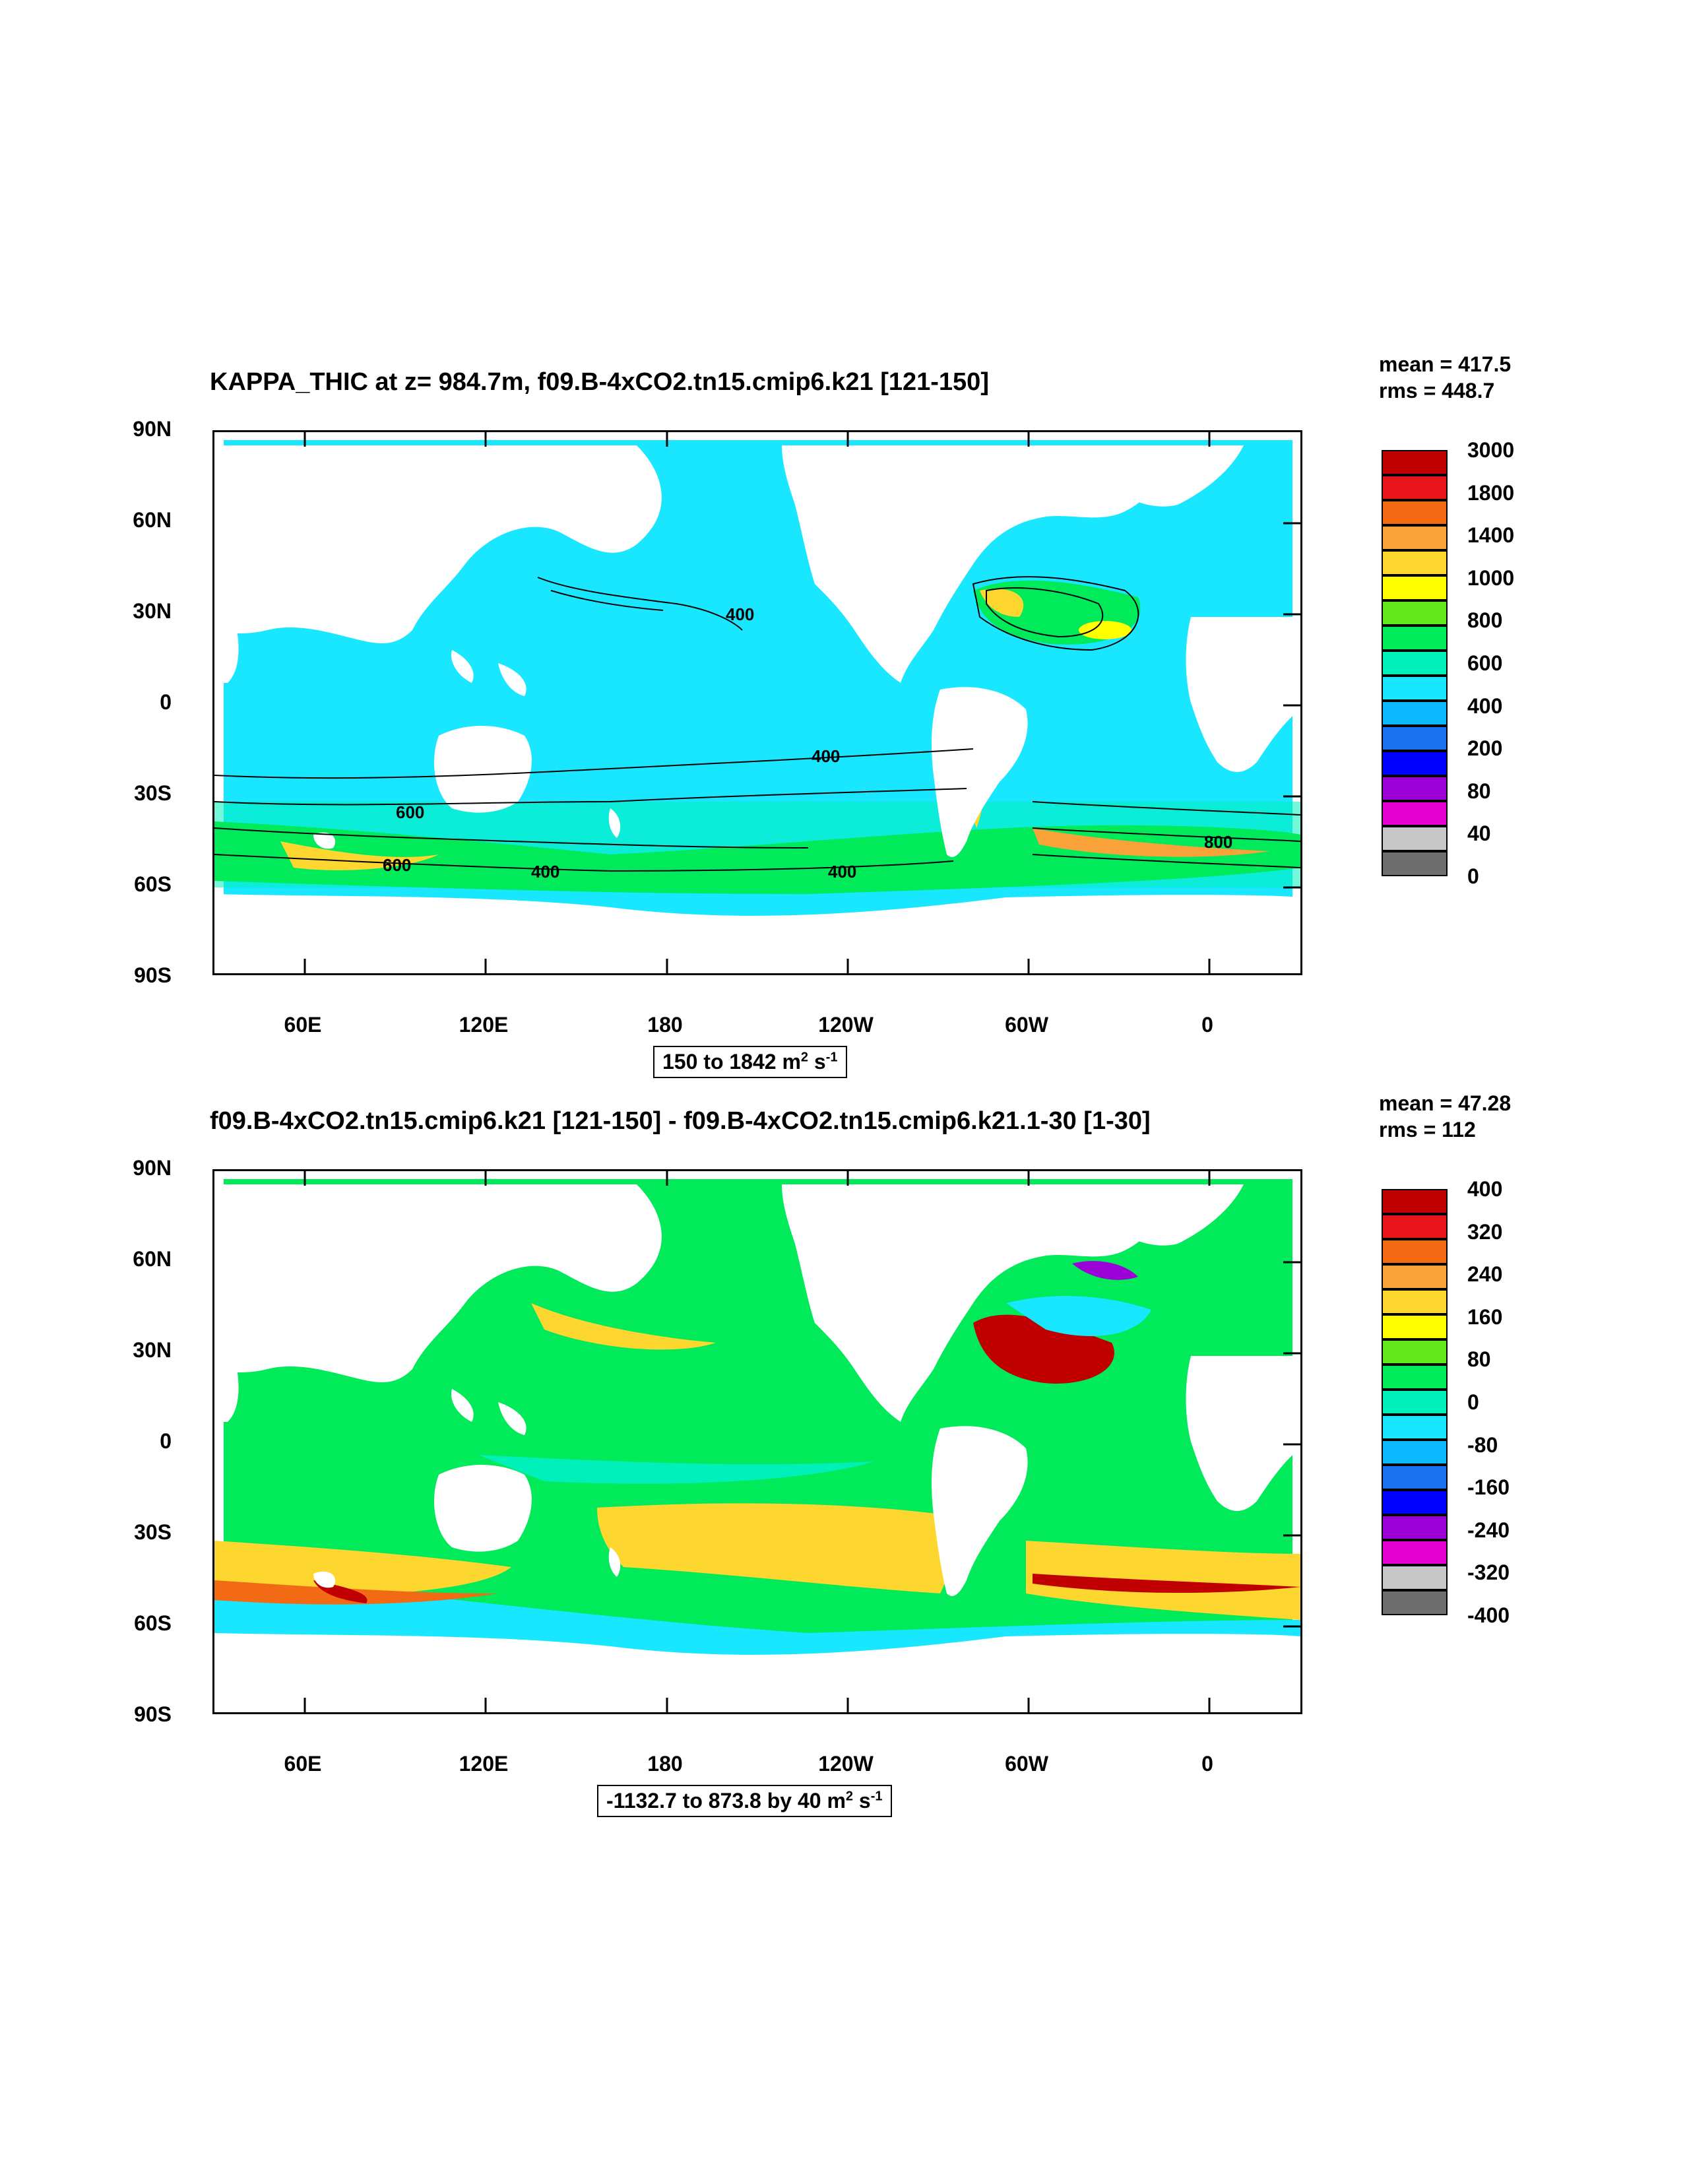 Image resolution: width=1689 pixels, height=2184 pixels. What do you see at coordinates (153, 1532) in the screenshot?
I see `lat-label-30s-b: 30S` at bounding box center [153, 1532].